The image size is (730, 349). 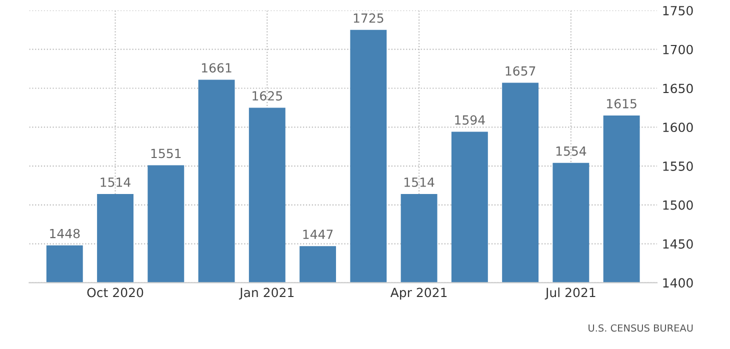 What do you see at coordinates (217, 68) in the screenshot?
I see `data-label: 1661` at bounding box center [217, 68].